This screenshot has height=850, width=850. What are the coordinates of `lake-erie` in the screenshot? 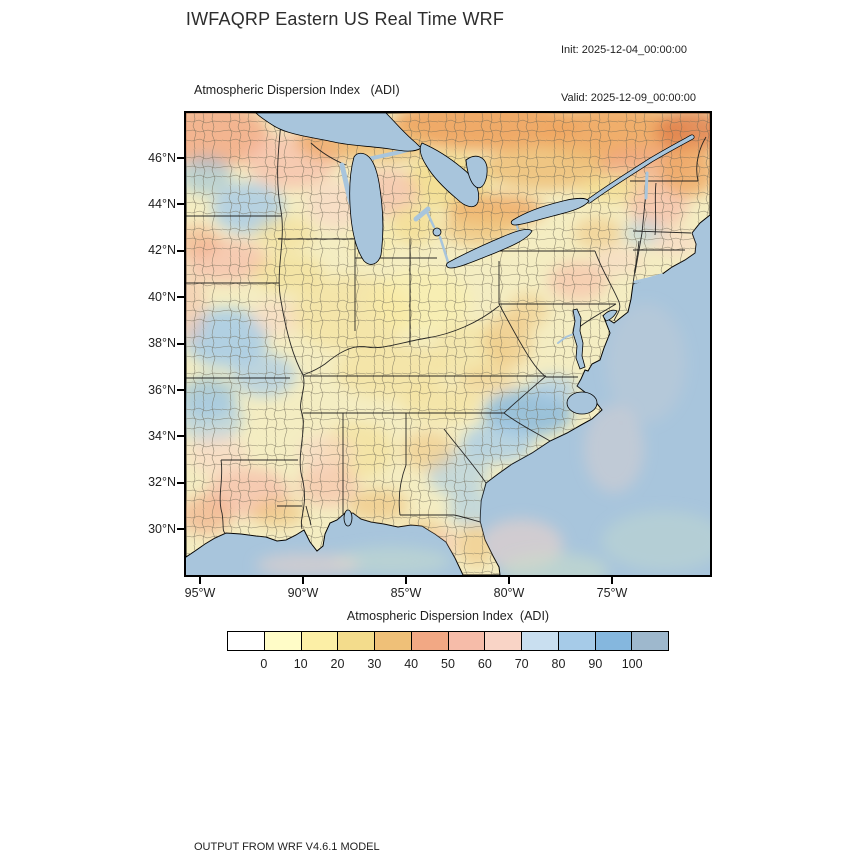 It's located at (489, 249).